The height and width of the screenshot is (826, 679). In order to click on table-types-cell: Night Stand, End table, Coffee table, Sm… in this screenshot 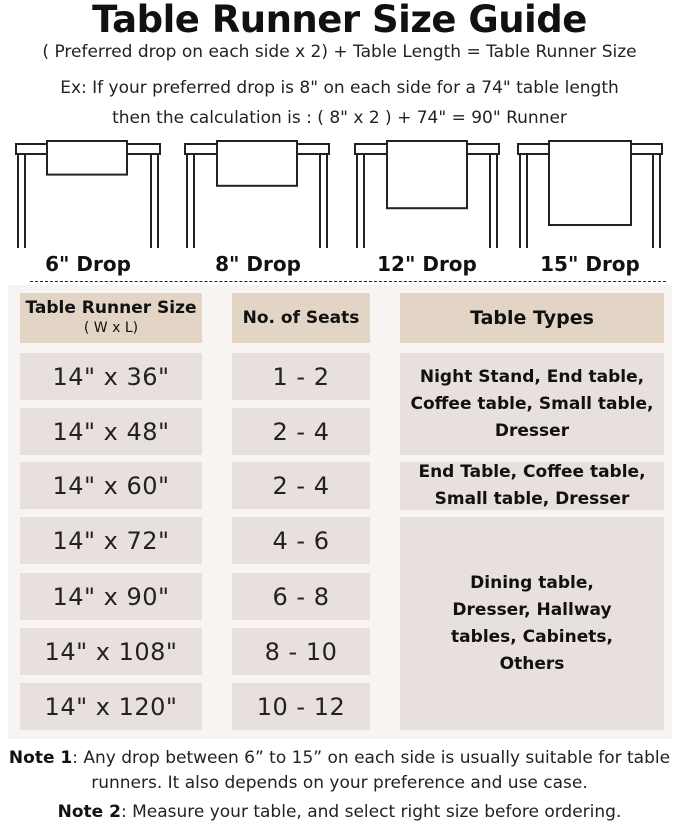, I will do `click(532, 404)`.